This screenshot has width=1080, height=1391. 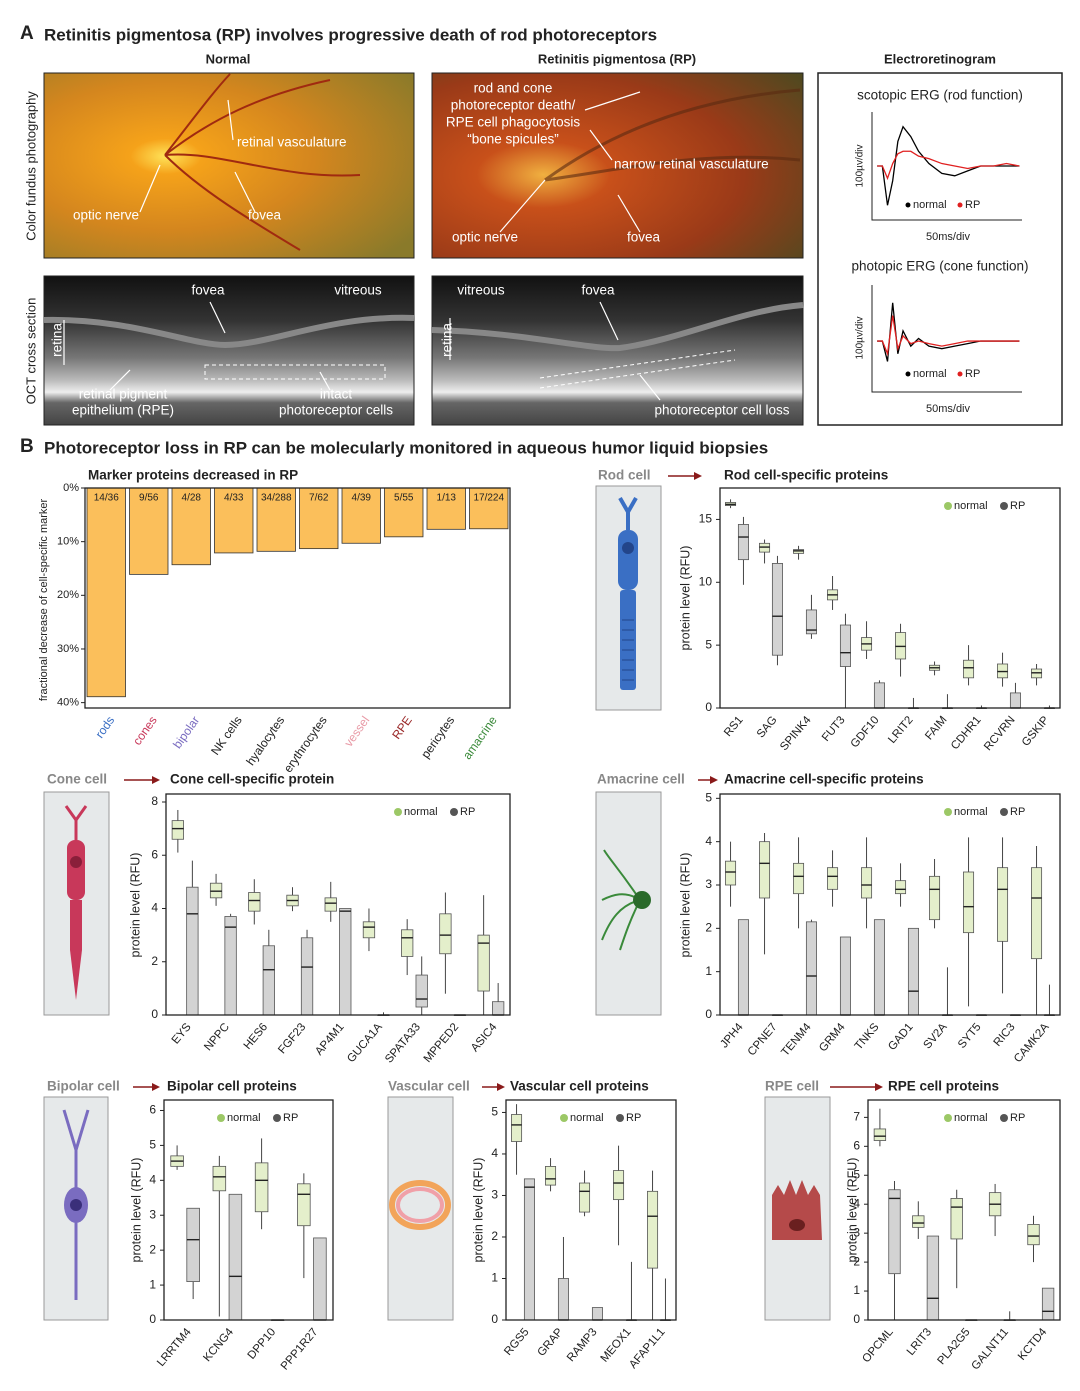 I want to click on column-header: Retinitis pigmentosa (RP), so click(x=617, y=58).